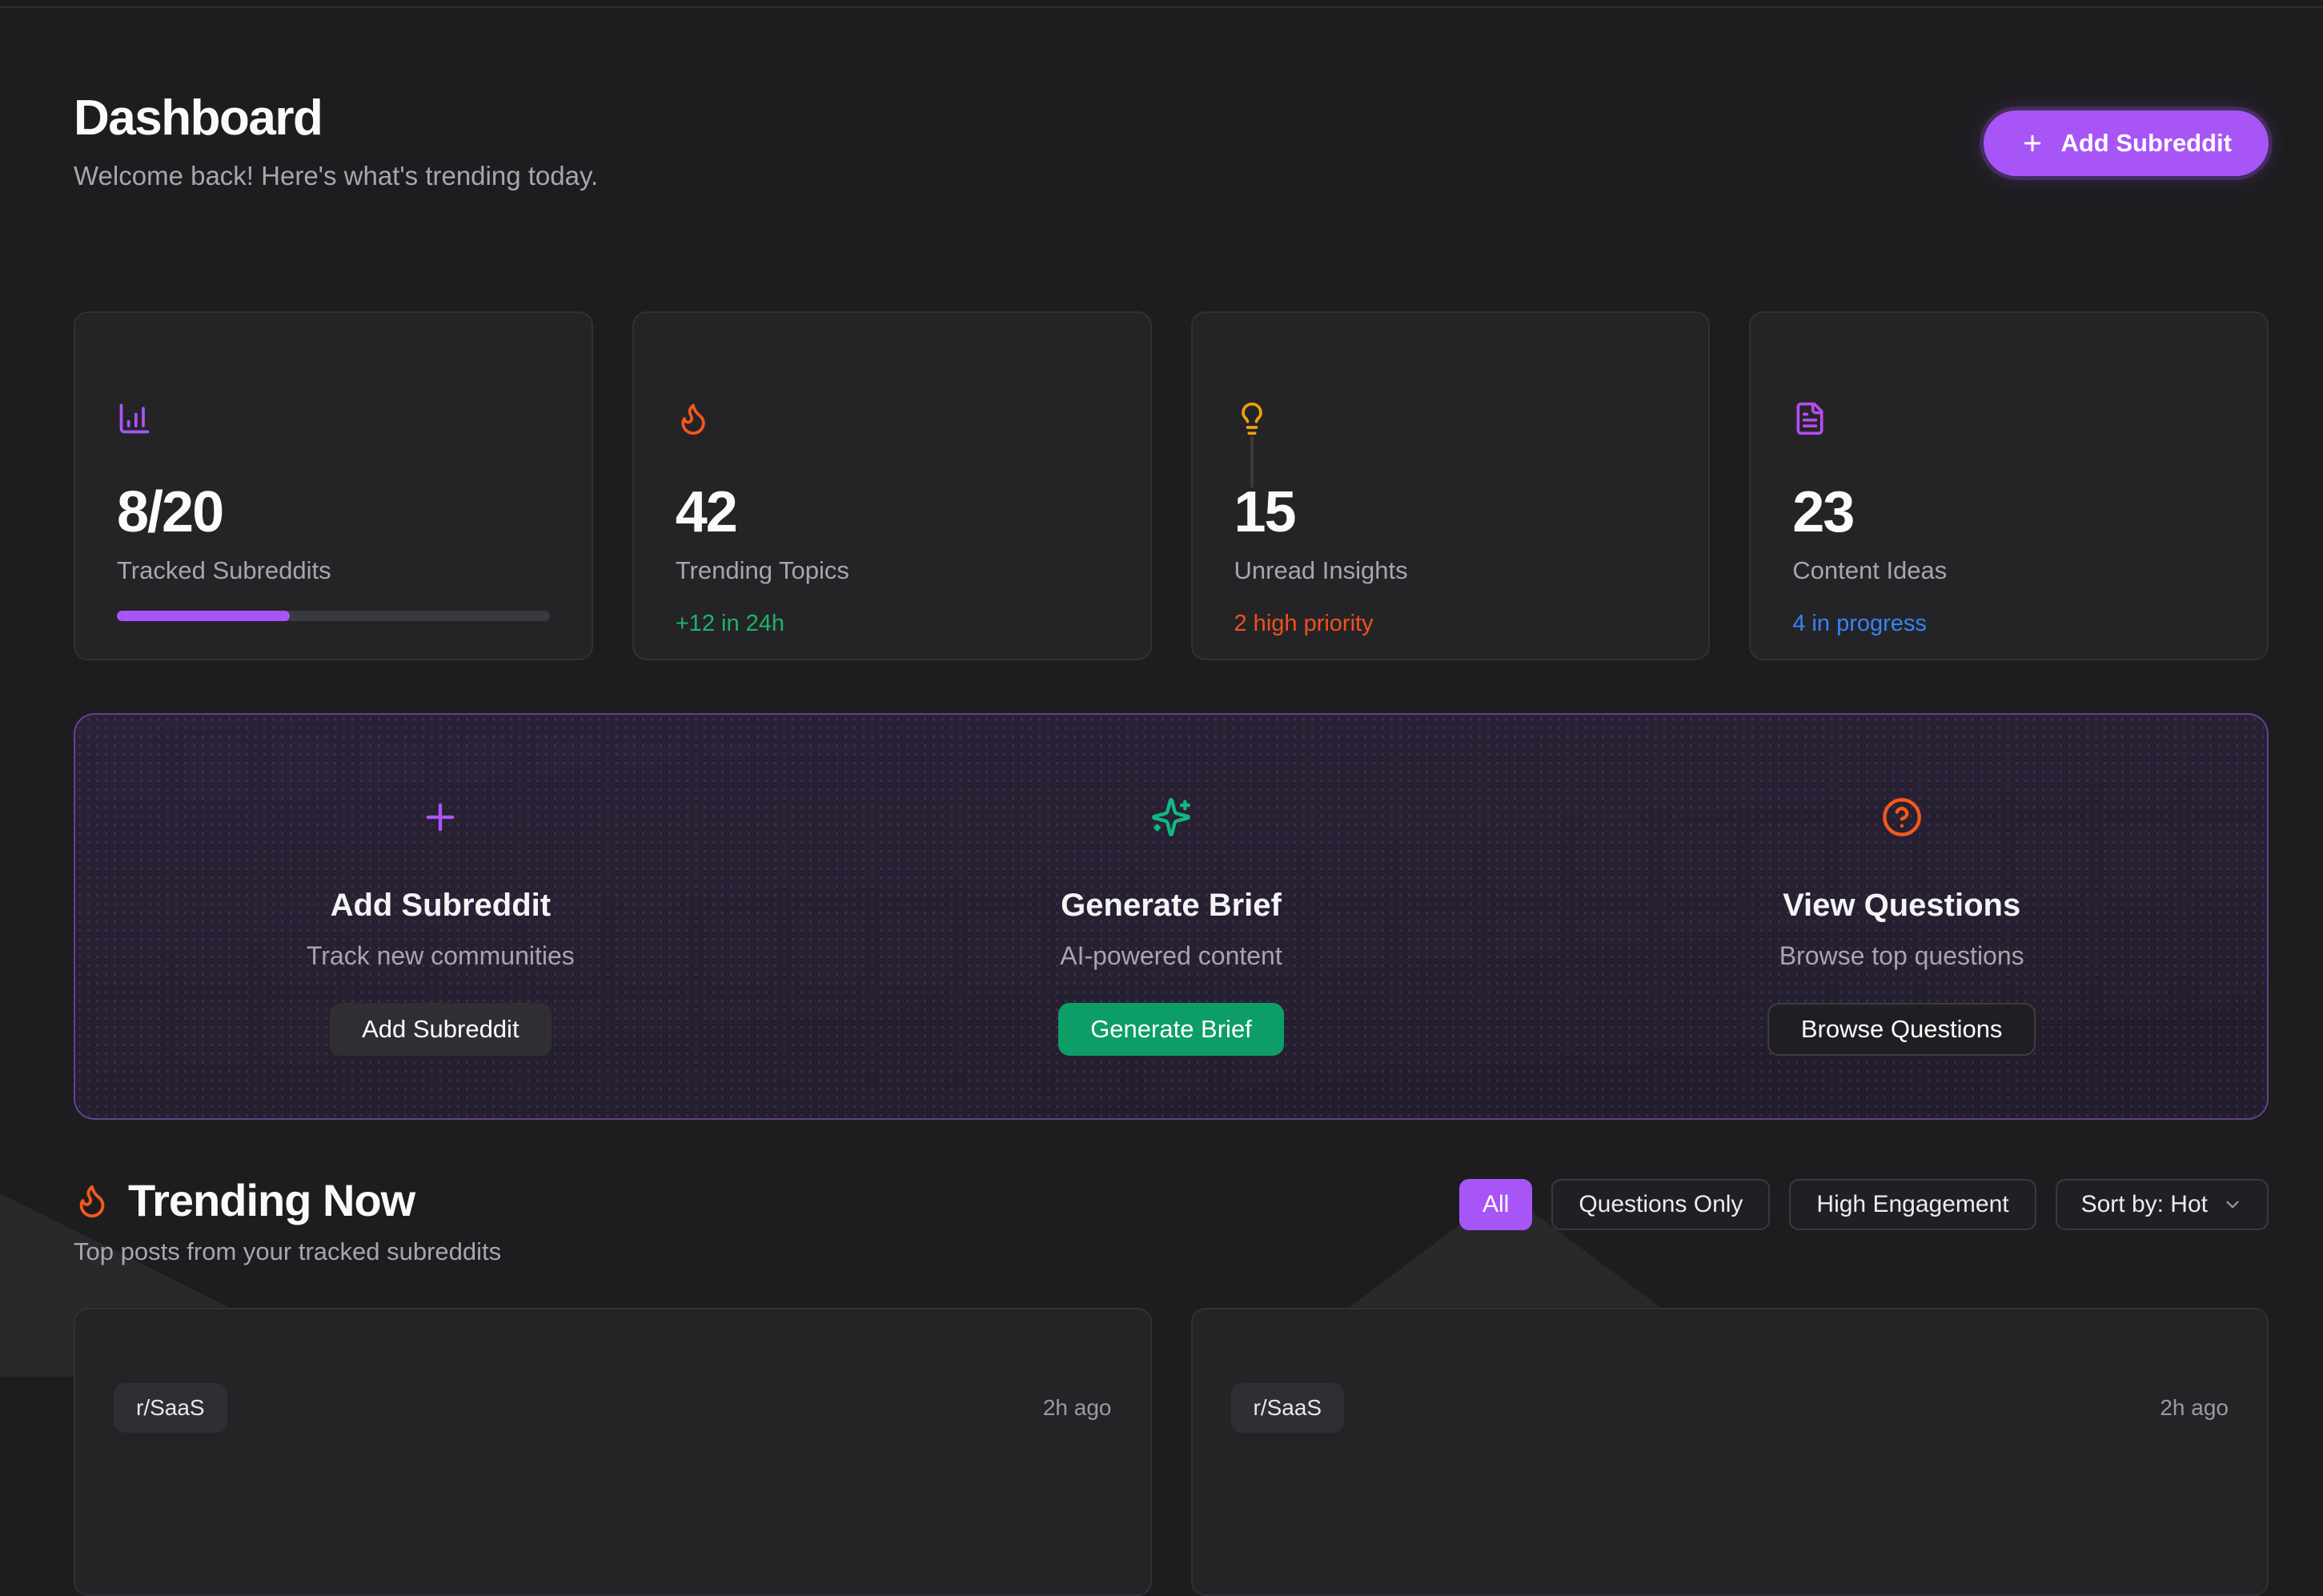 The height and width of the screenshot is (1596, 2323). I want to click on stat-label: Trending Topics, so click(762, 570).